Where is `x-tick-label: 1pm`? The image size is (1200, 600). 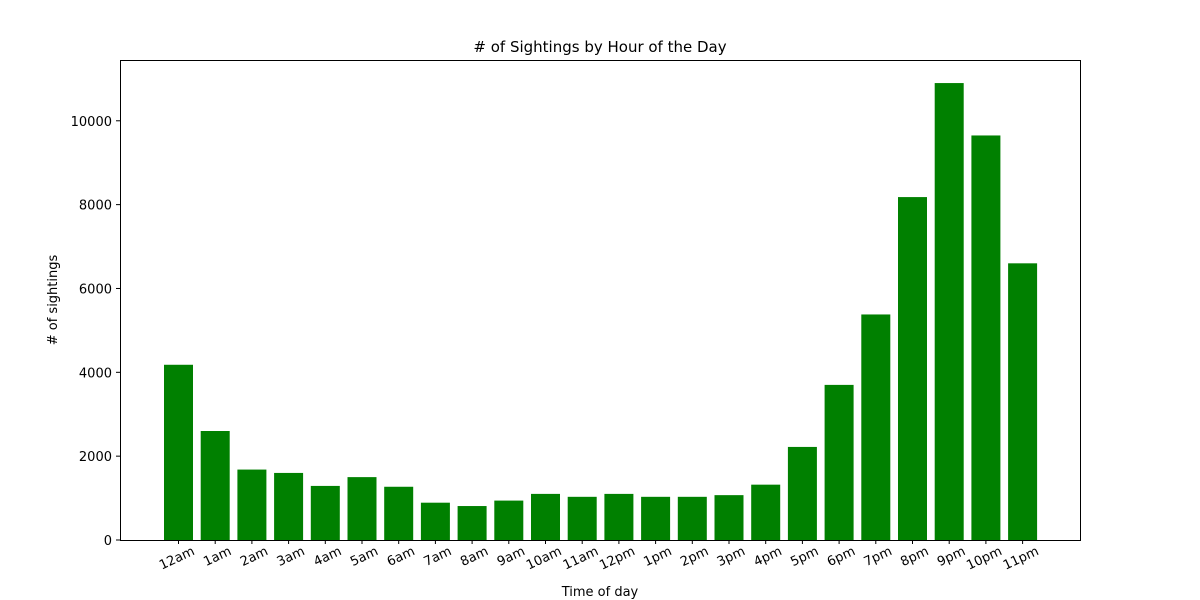 x-tick-label: 1pm is located at coordinates (657, 557).